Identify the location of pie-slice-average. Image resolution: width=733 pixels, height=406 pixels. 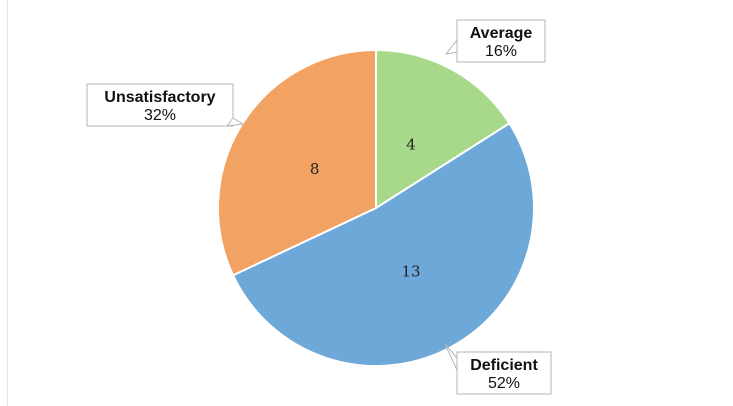
(443, 129).